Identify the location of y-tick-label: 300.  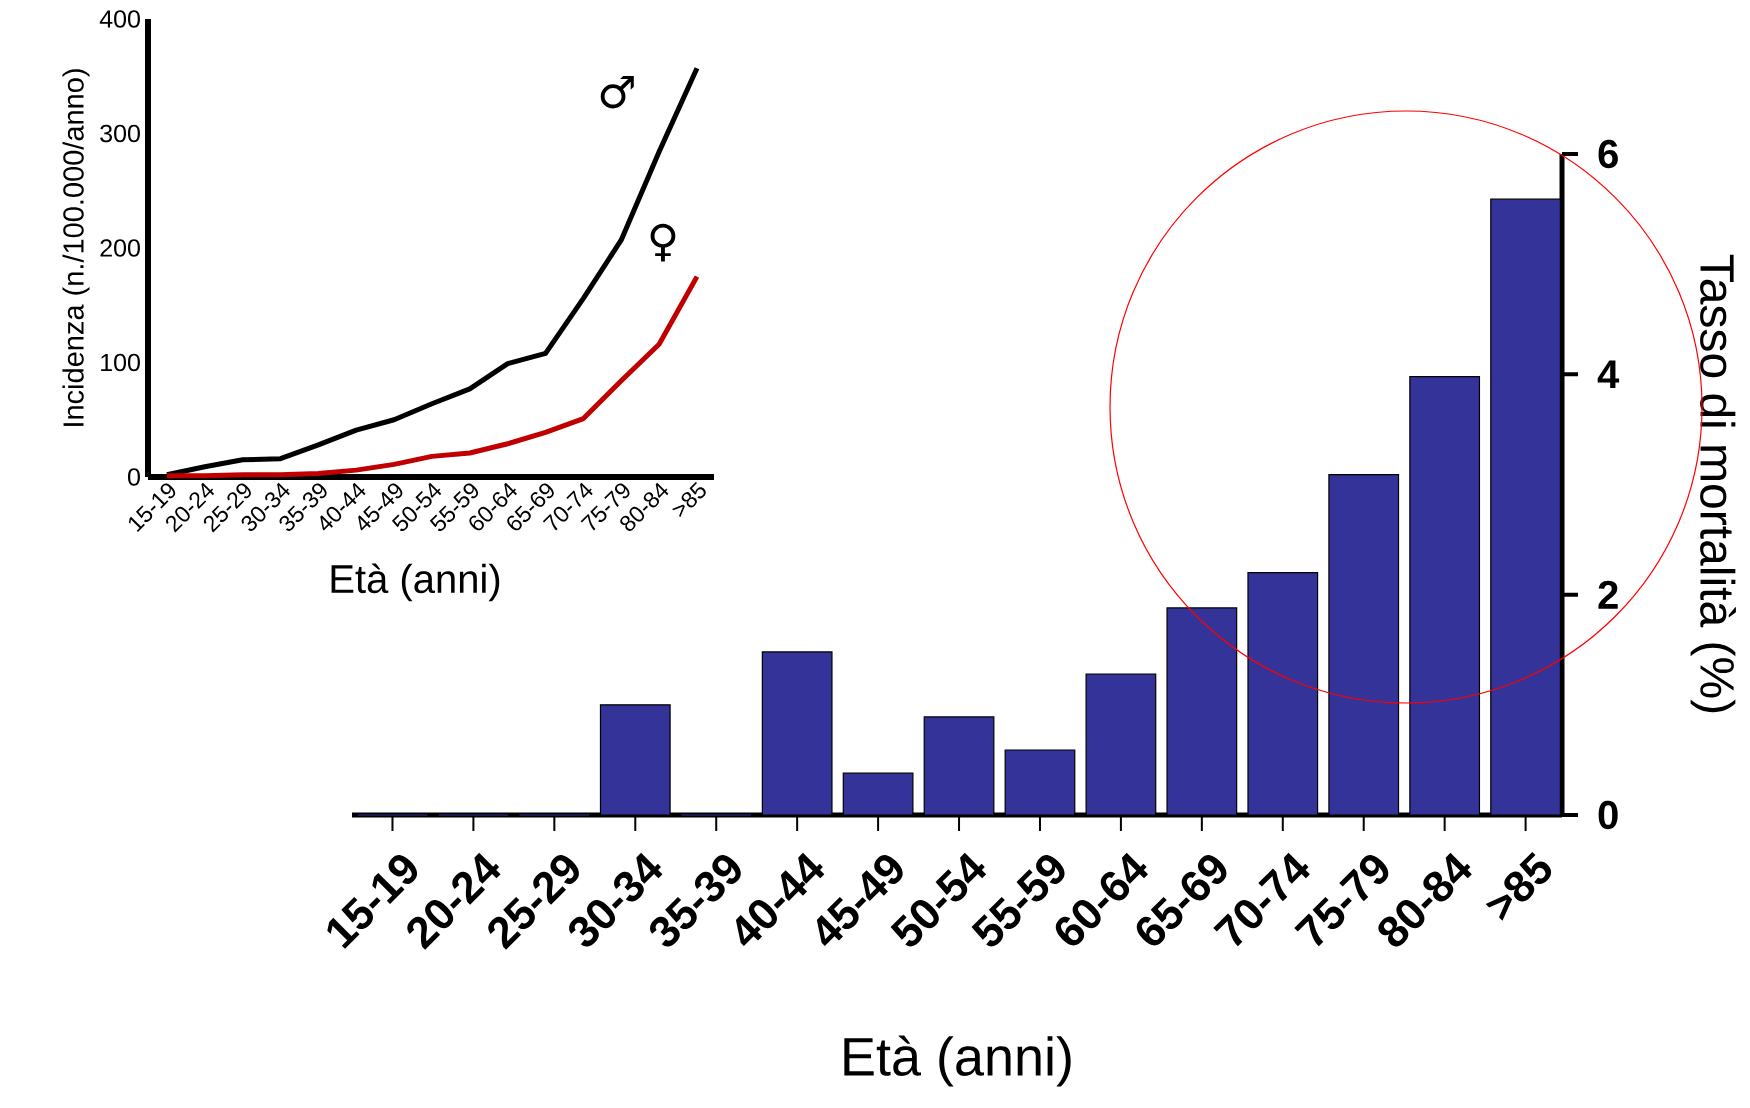
(120, 133).